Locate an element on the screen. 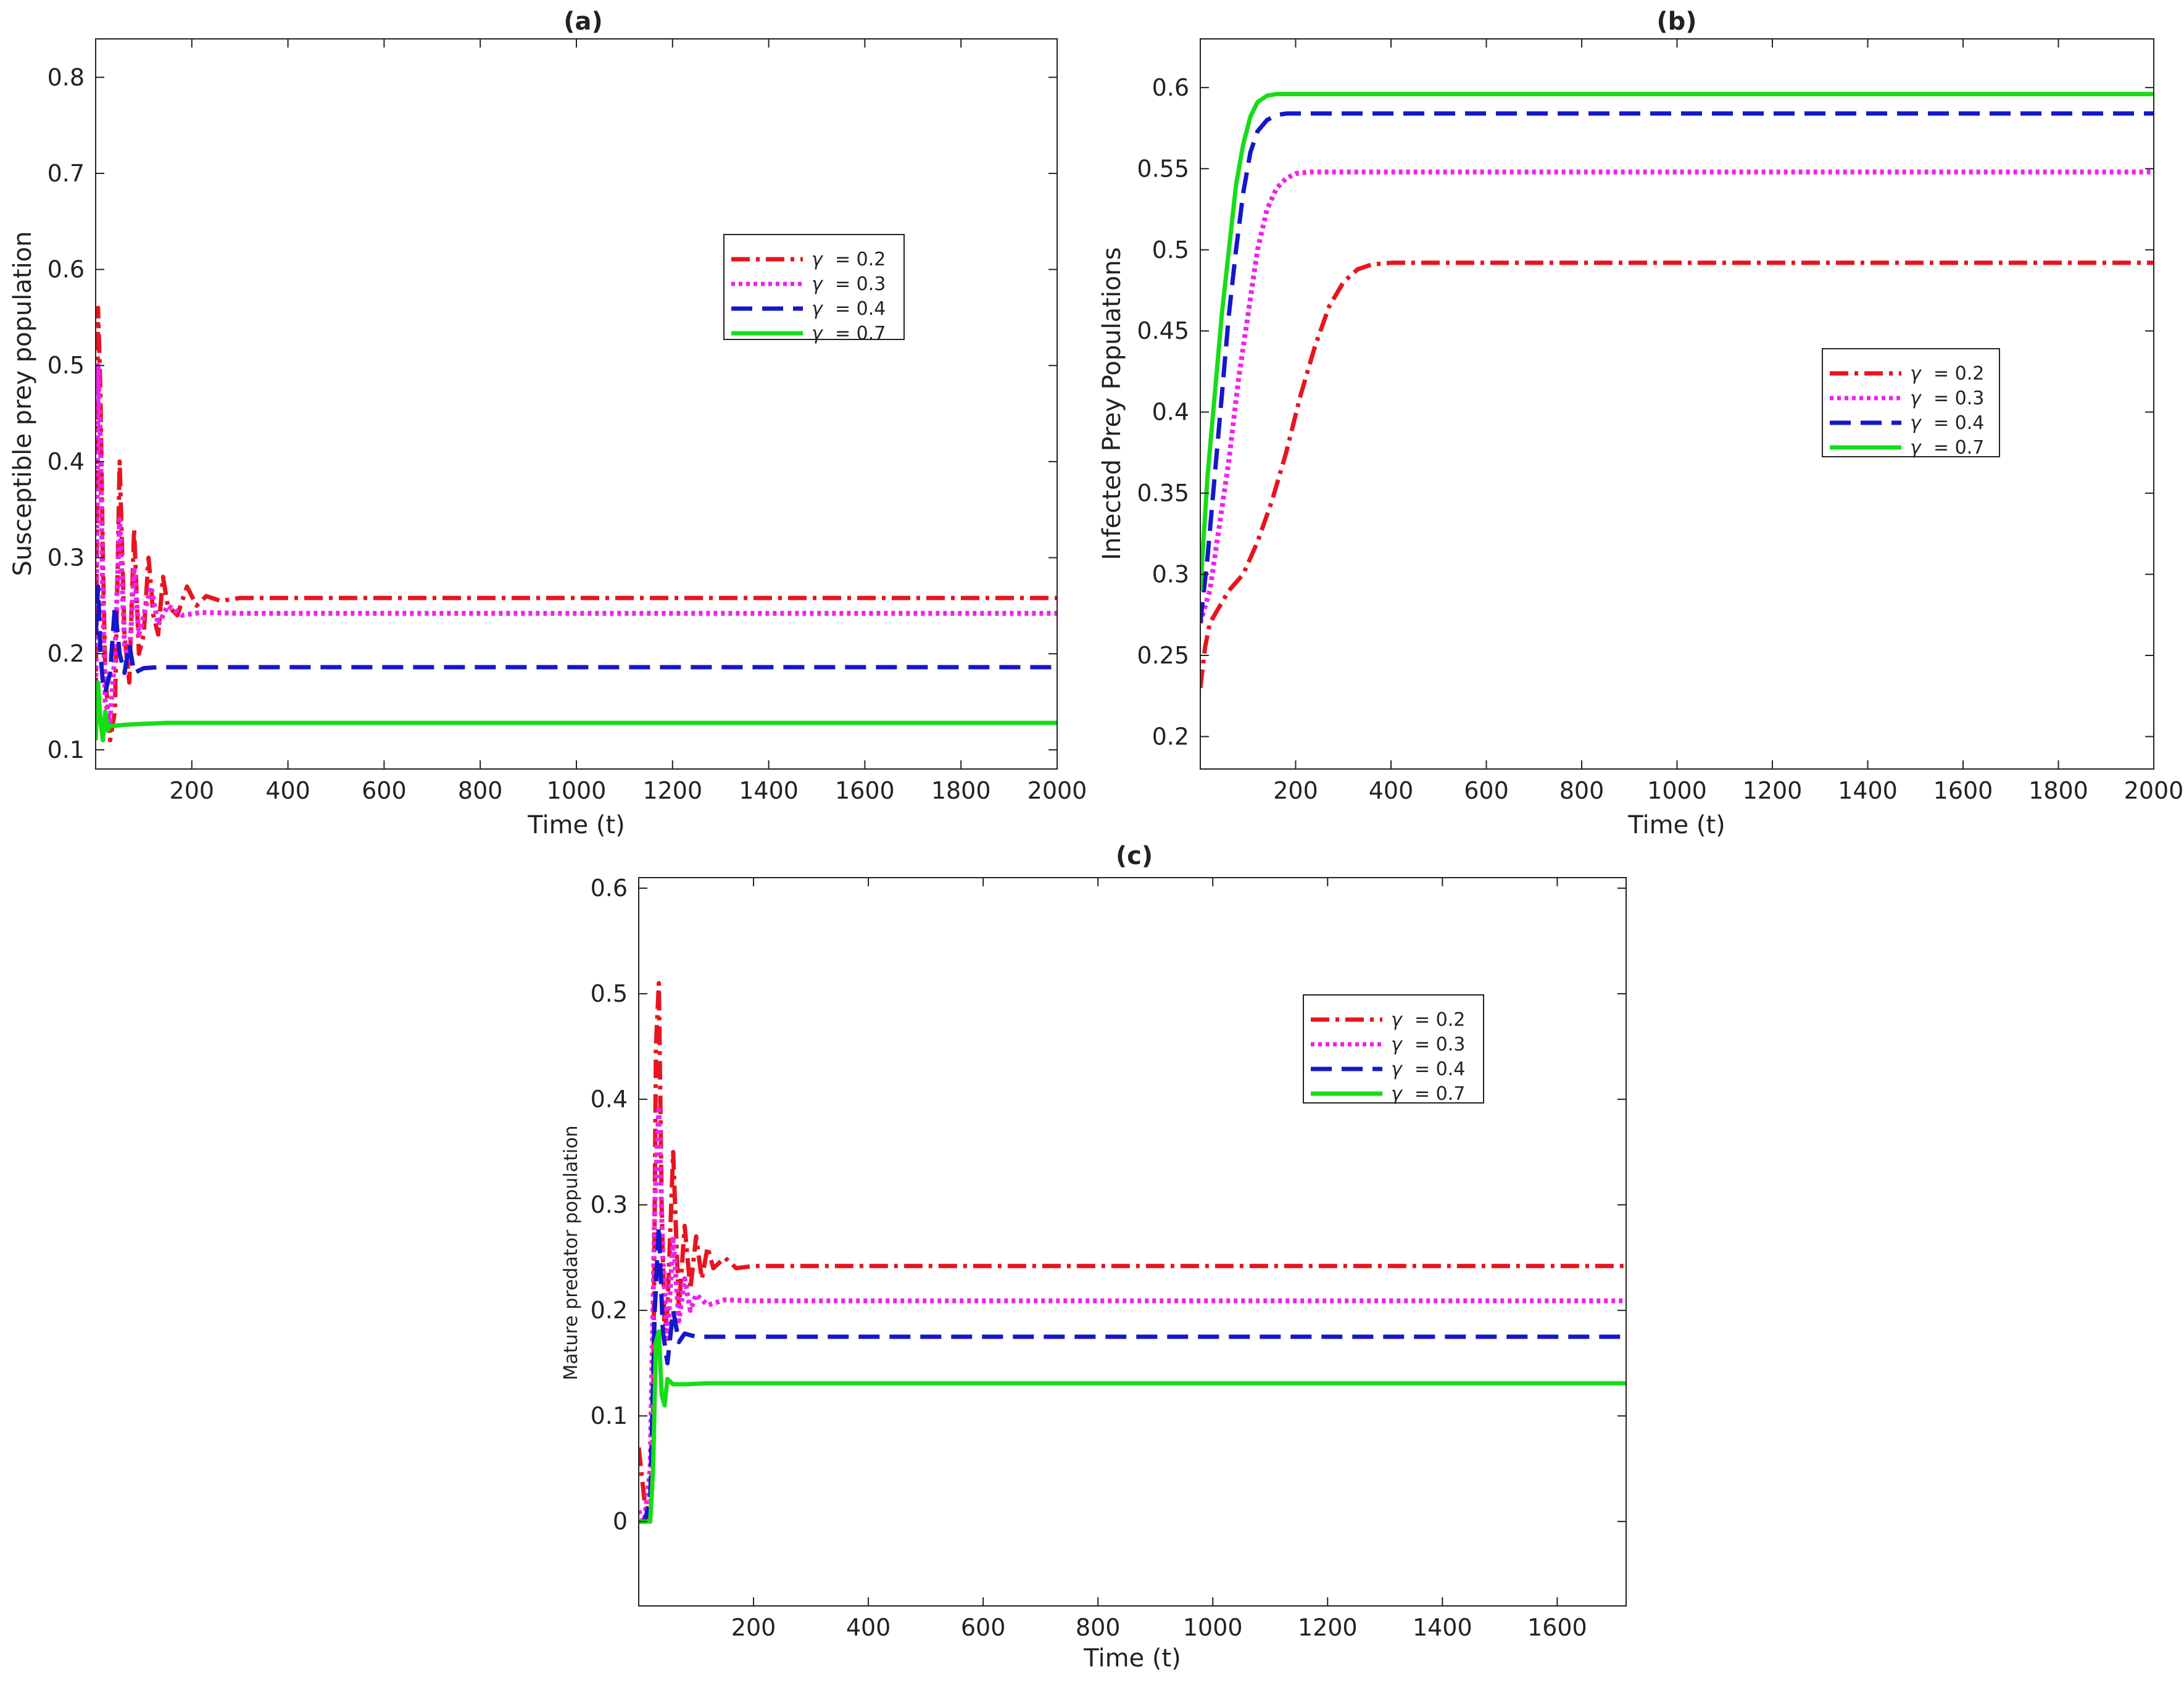 This screenshot has width=2184, height=1688. panel-b-legend: γ = 0.2 γ = 0.3 γ = 0.4 γ = 0.7 is located at coordinates (1911, 404).